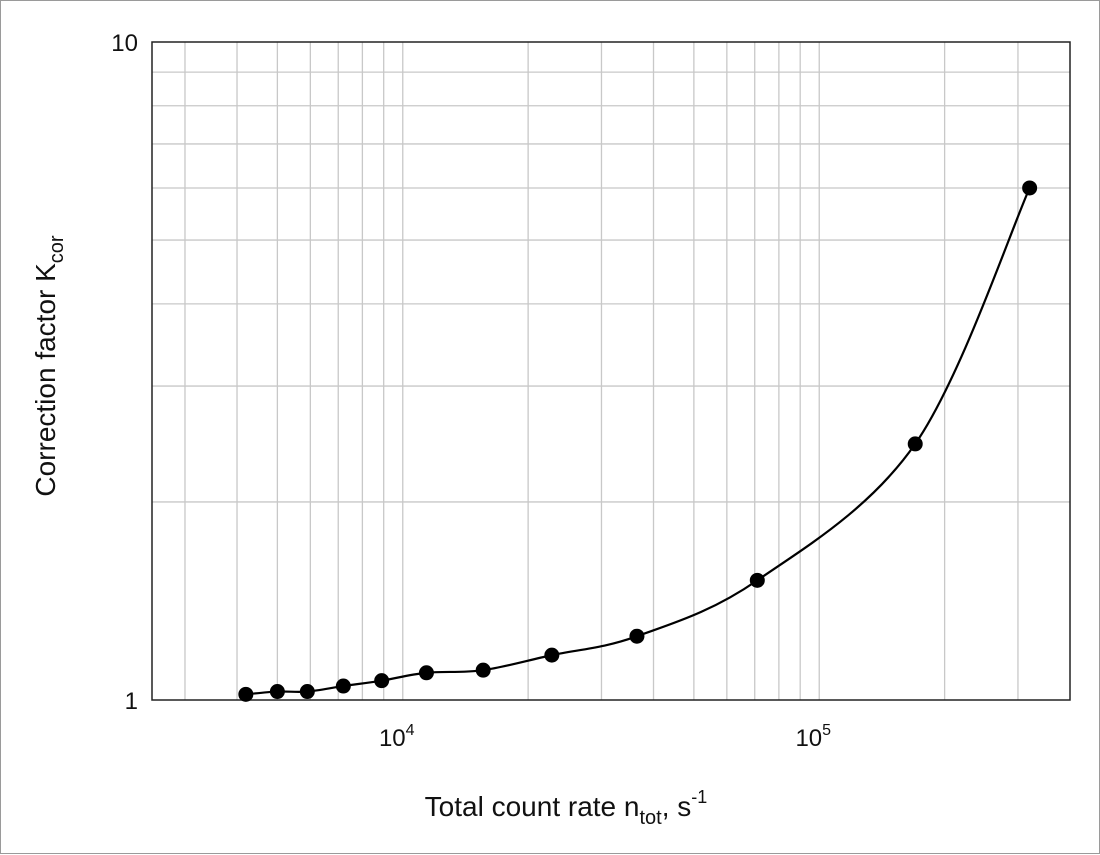  I want to click on x-tick-exponent: 5, so click(826, 730).